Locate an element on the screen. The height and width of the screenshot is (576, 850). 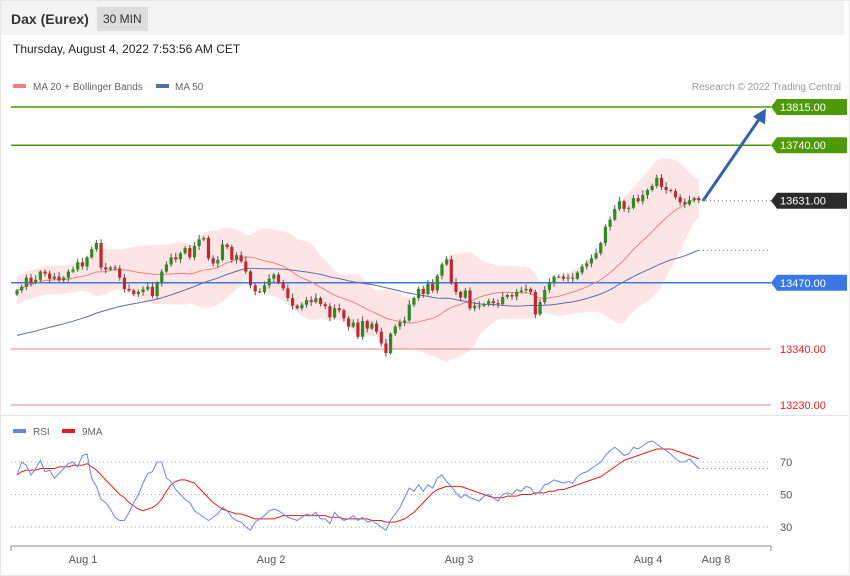
x-tick-label: Aug 8 is located at coordinates (716, 560).